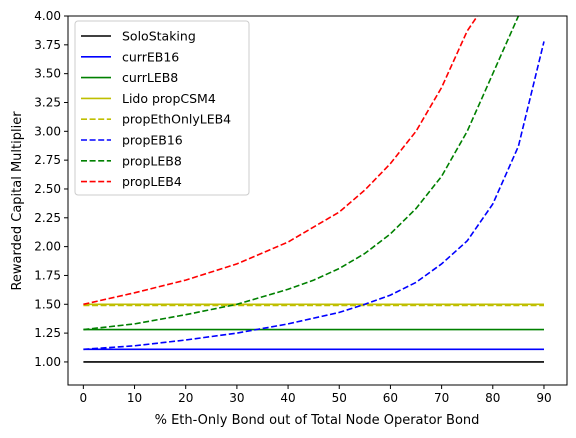  Describe the element at coordinates (152, 140) in the screenshot. I see `legend-label: propEB16` at that location.